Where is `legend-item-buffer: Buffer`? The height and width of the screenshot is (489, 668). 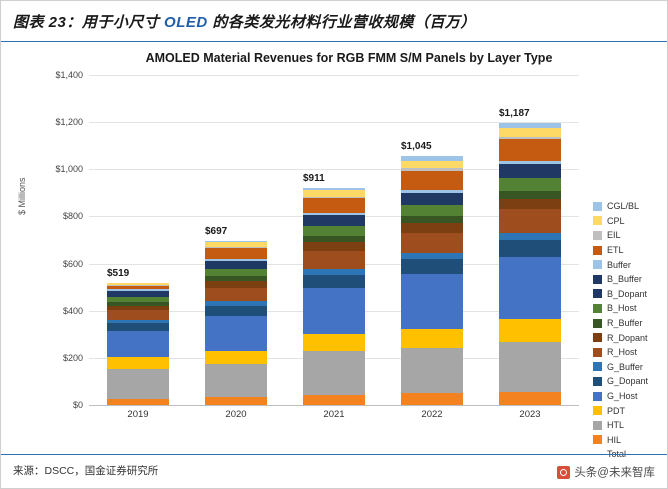
legend-item-buffer: Buffer is located at coordinates (630, 264).